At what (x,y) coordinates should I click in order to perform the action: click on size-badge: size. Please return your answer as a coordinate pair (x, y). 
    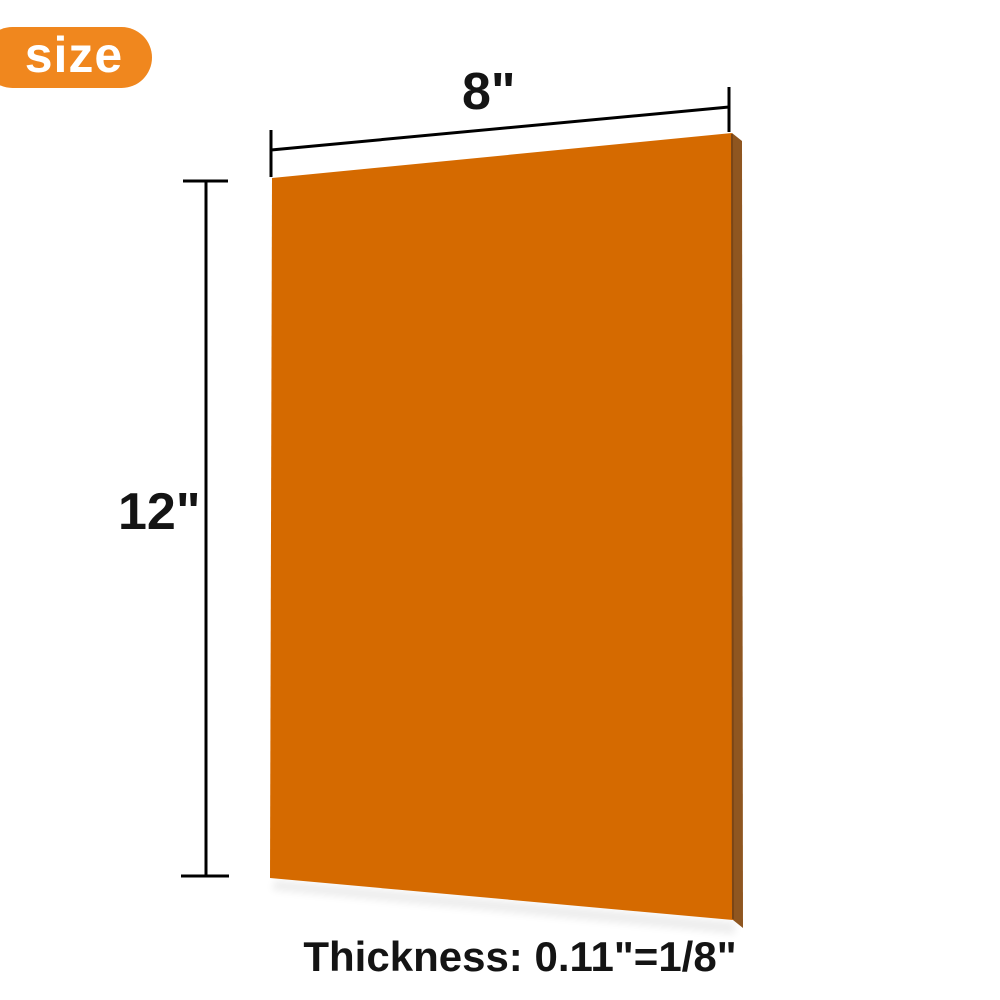
    Looking at the image, I should click on (76, 57).